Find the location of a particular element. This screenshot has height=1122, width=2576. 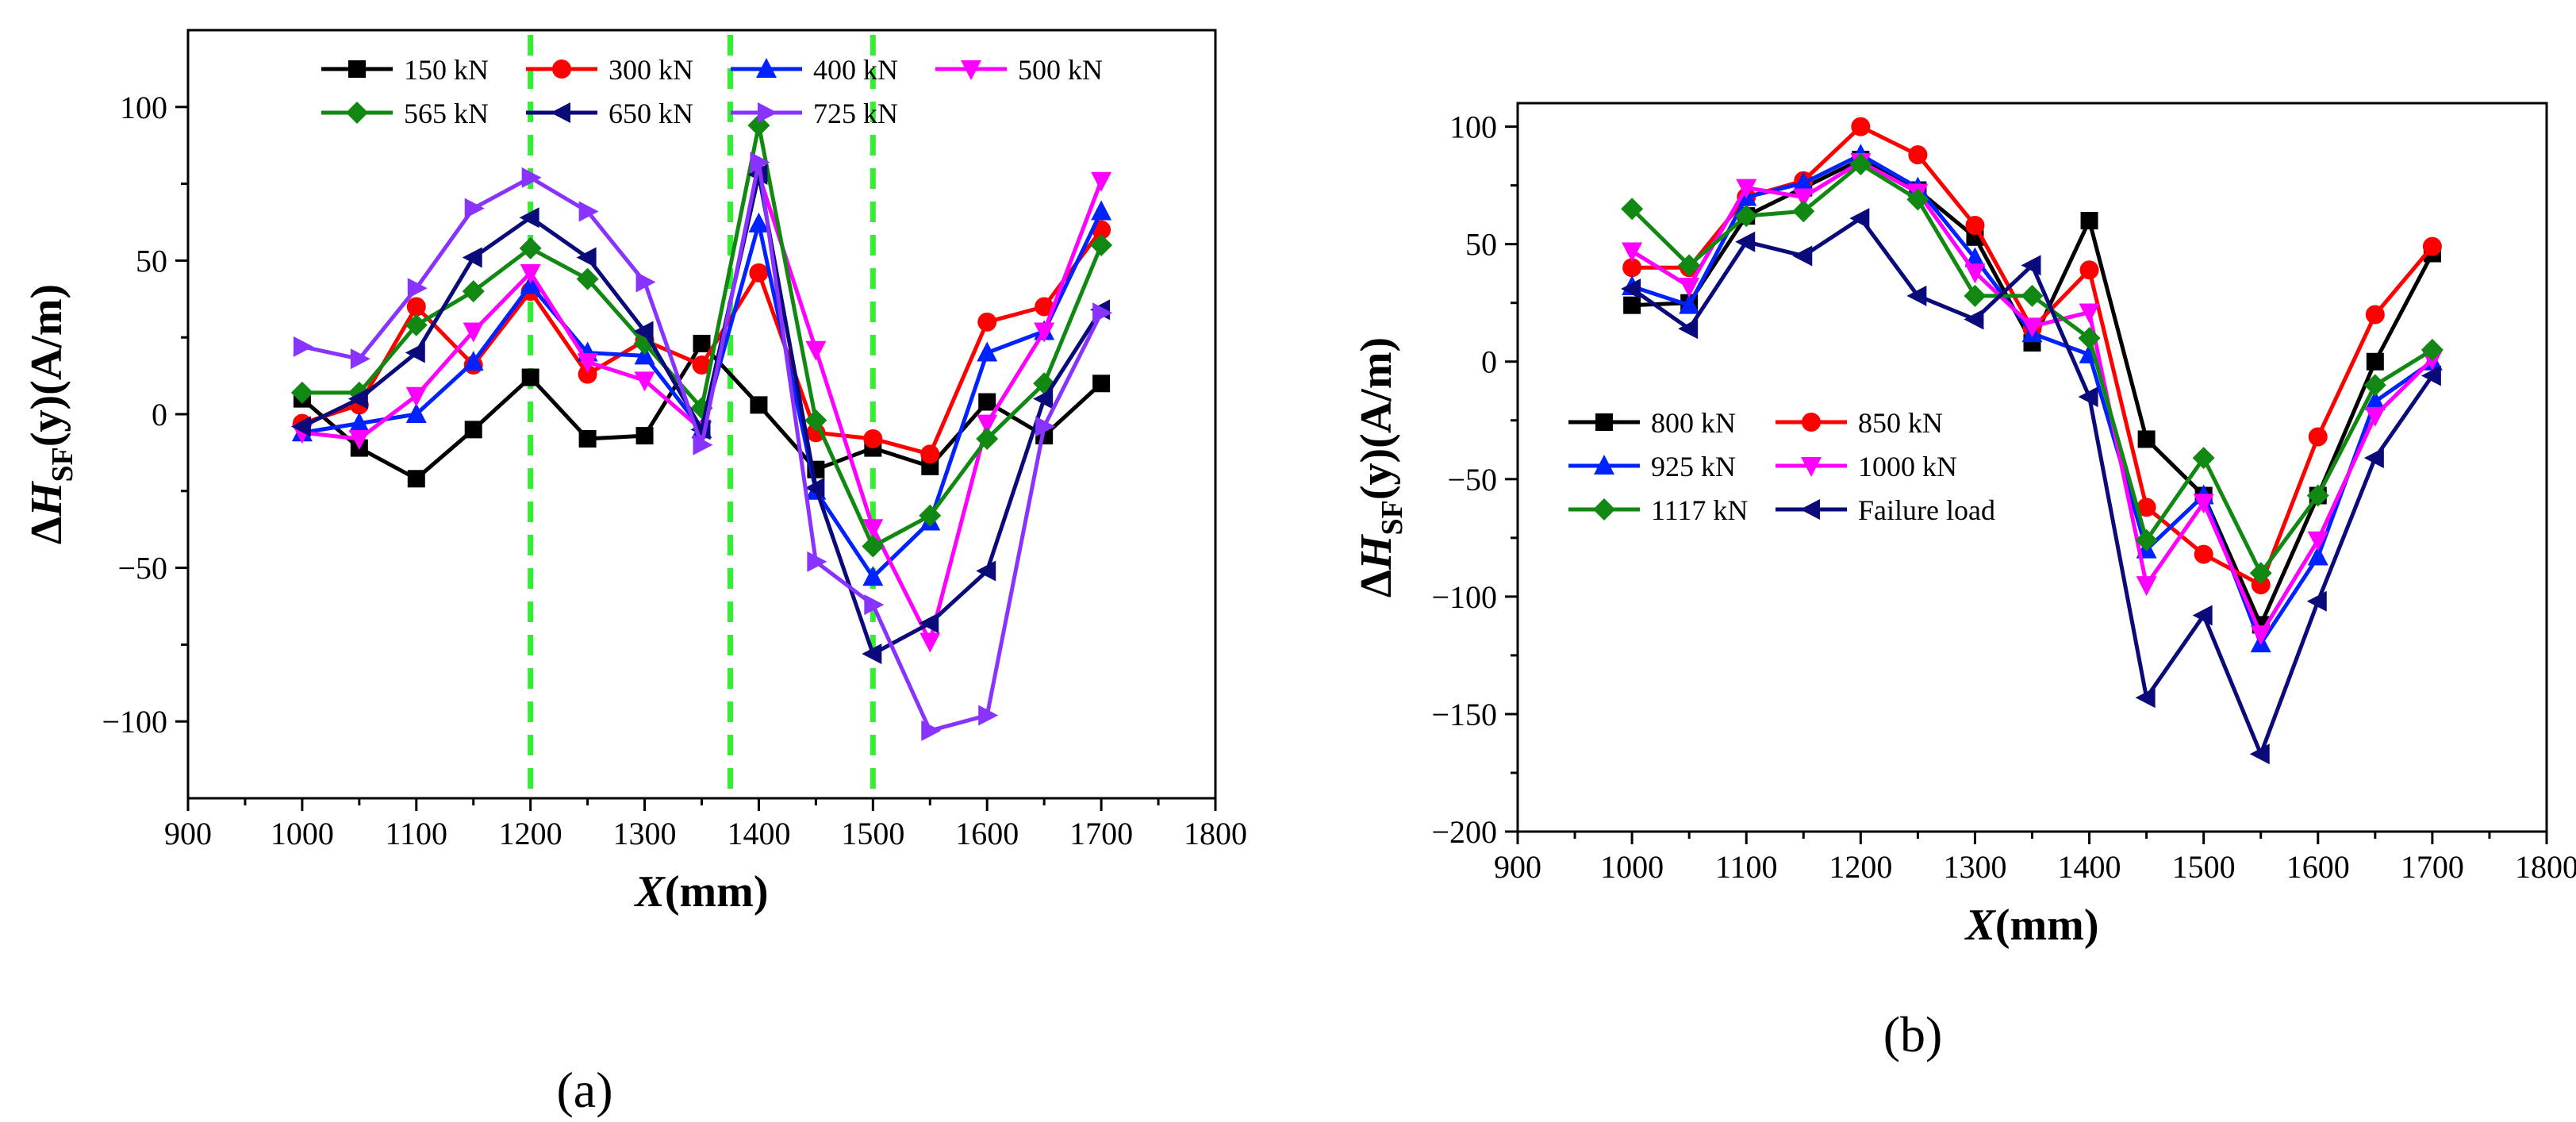

panel-label: (b) is located at coordinates (1913, 1034).